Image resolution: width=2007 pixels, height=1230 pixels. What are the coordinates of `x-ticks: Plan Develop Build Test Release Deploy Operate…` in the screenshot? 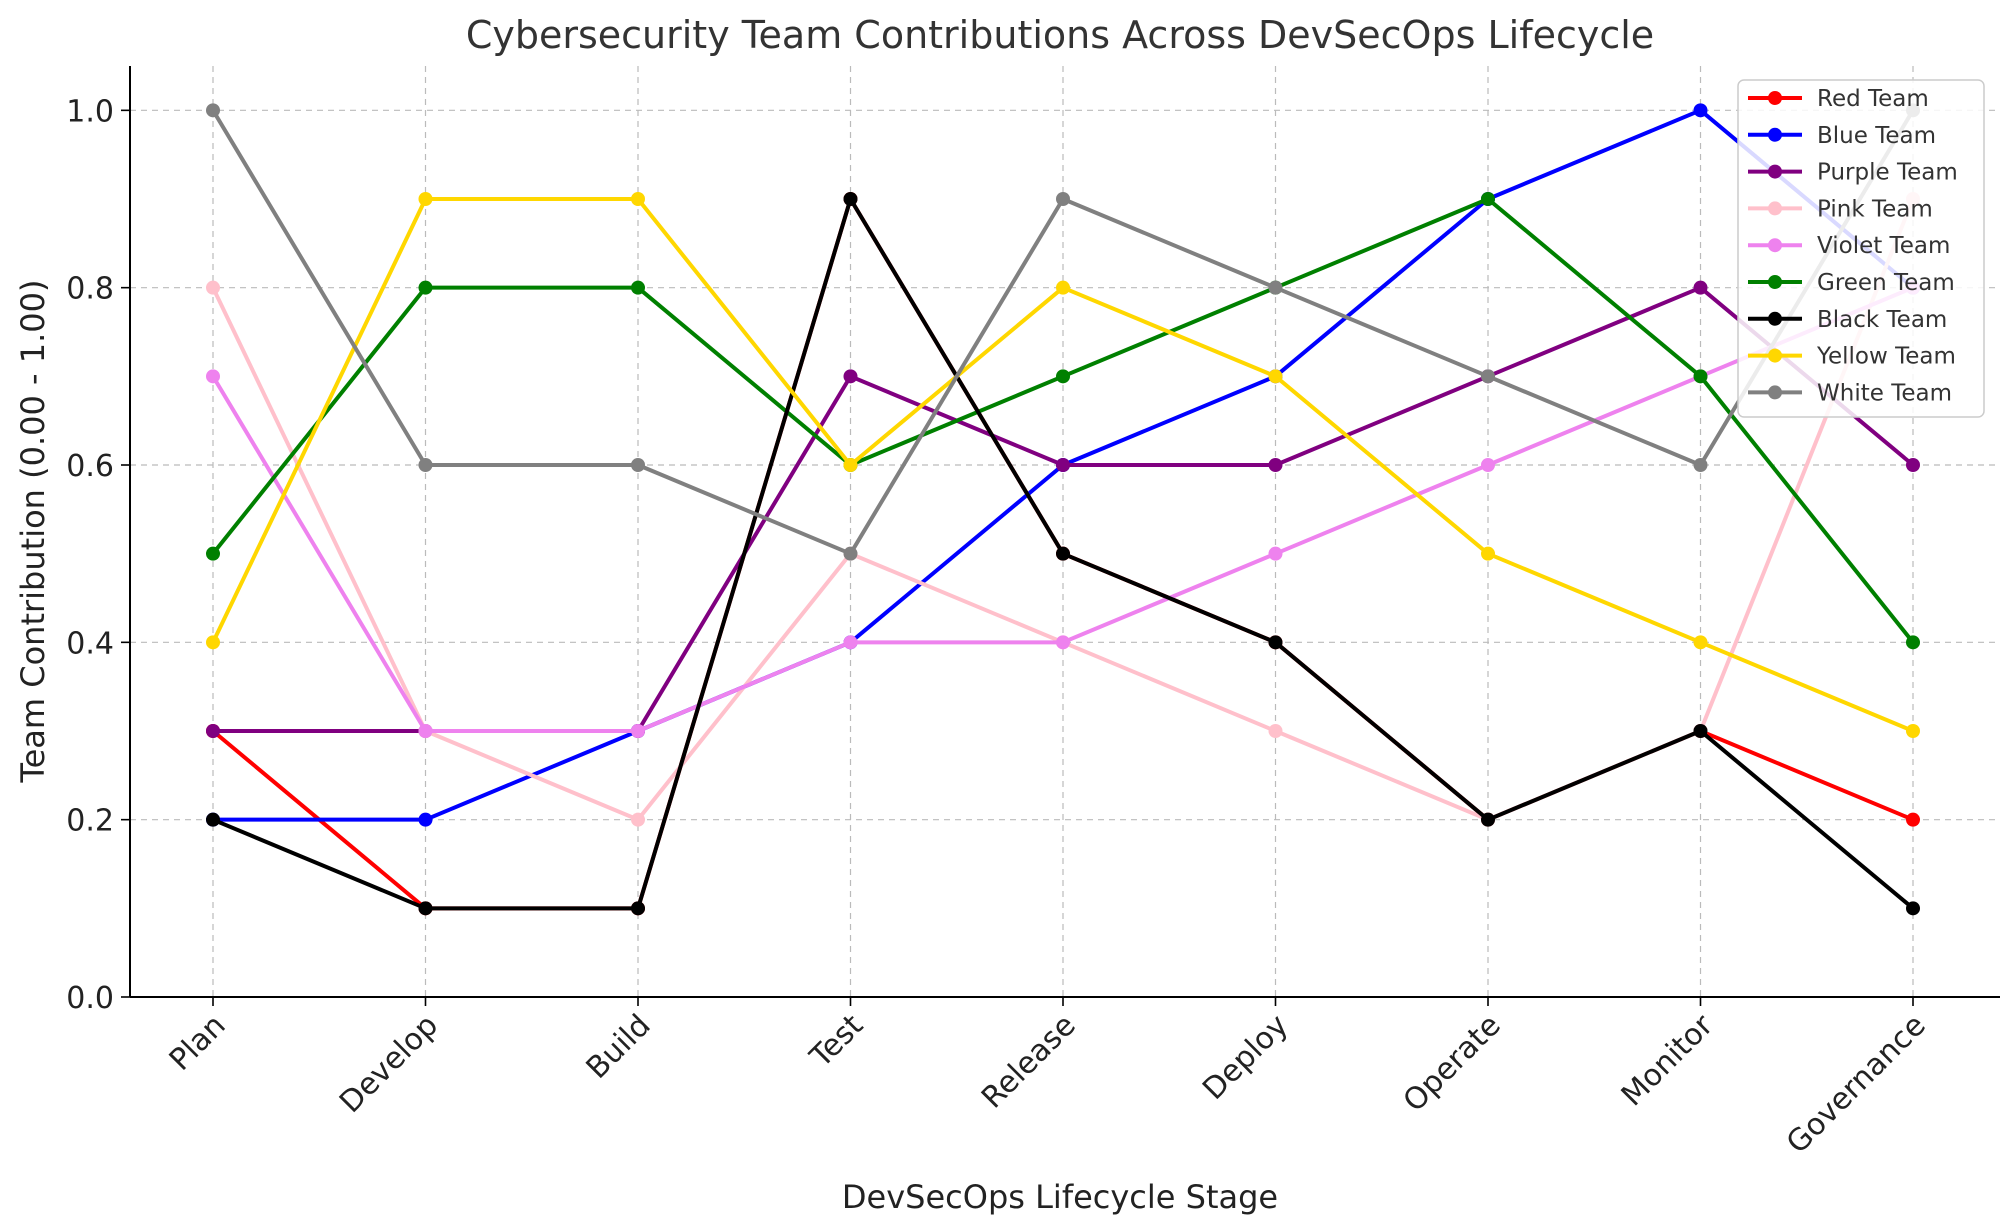 It's located at (1048, 1079).